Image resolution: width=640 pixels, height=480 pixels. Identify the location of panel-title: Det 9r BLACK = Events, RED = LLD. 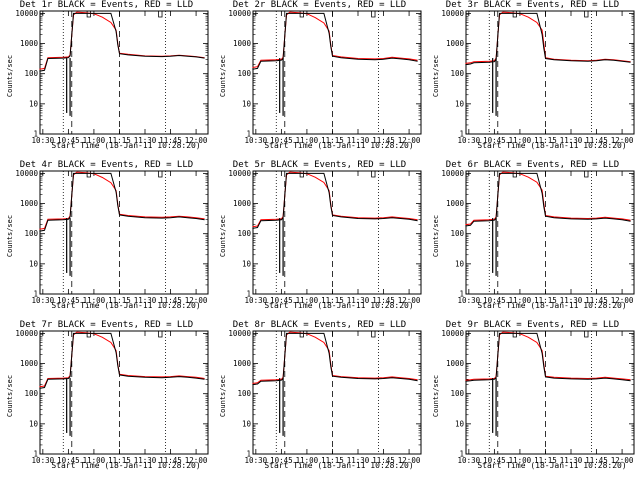
(532, 325).